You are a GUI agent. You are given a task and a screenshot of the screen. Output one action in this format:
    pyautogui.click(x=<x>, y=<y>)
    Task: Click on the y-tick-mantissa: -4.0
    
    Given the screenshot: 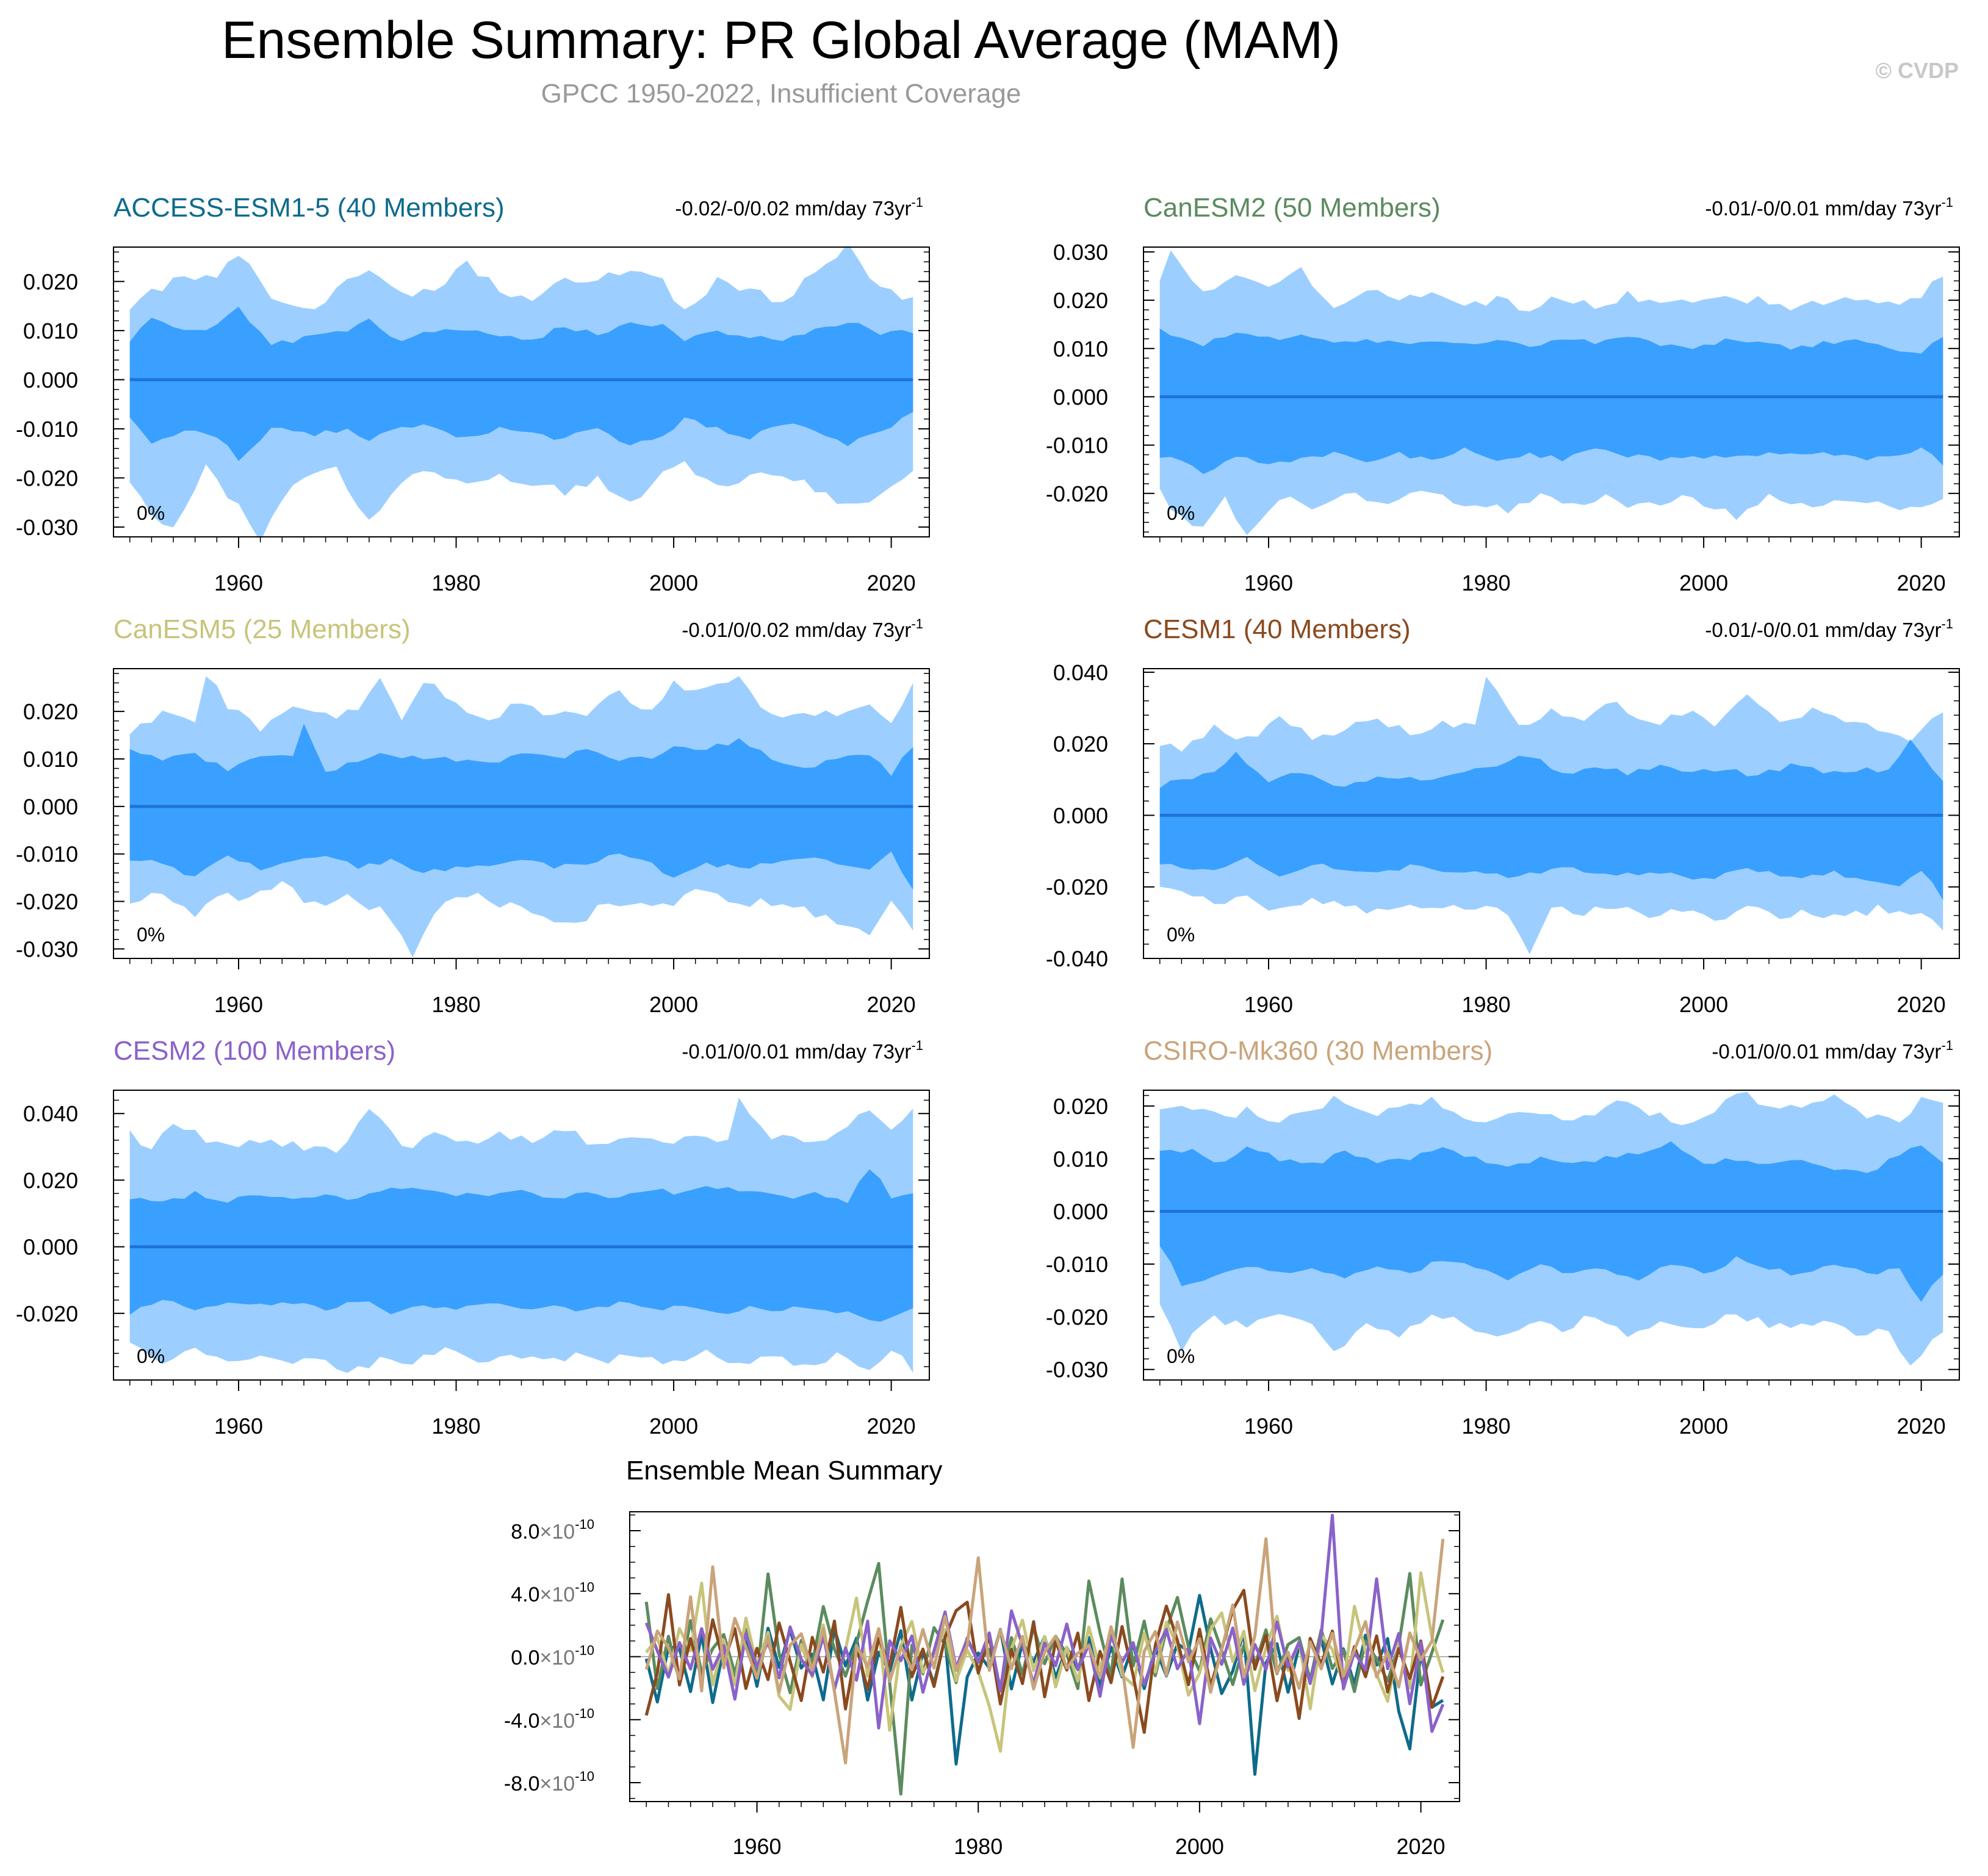 What is the action you would take?
    pyautogui.click(x=522, y=1721)
    